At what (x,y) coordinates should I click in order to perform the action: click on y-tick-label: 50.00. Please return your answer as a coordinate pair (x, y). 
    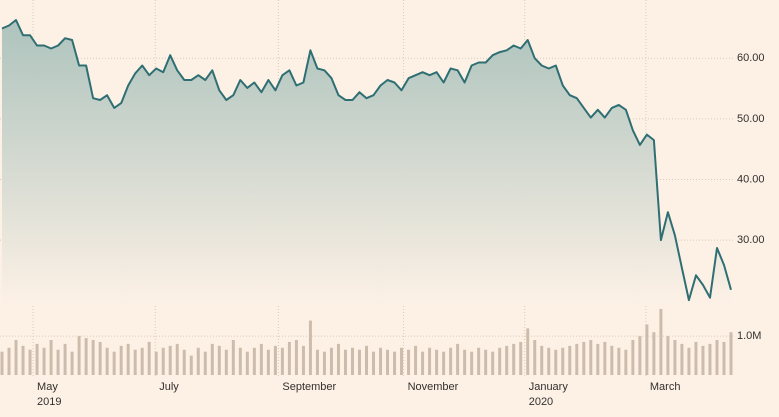
    Looking at the image, I should click on (751, 119).